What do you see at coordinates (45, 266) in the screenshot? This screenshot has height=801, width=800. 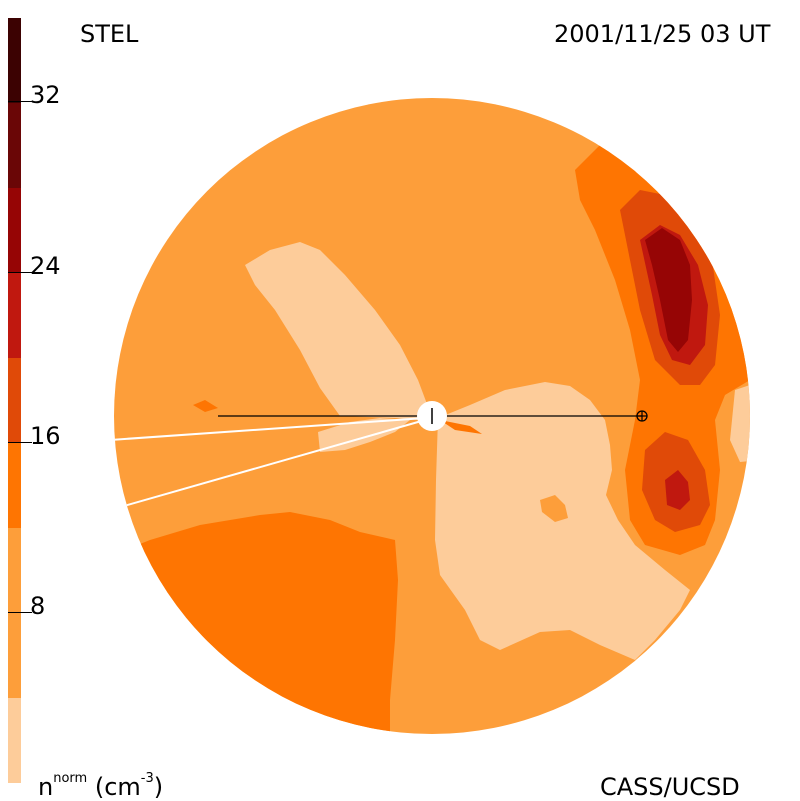 I see `colorbar-tick-label-24: 24` at bounding box center [45, 266].